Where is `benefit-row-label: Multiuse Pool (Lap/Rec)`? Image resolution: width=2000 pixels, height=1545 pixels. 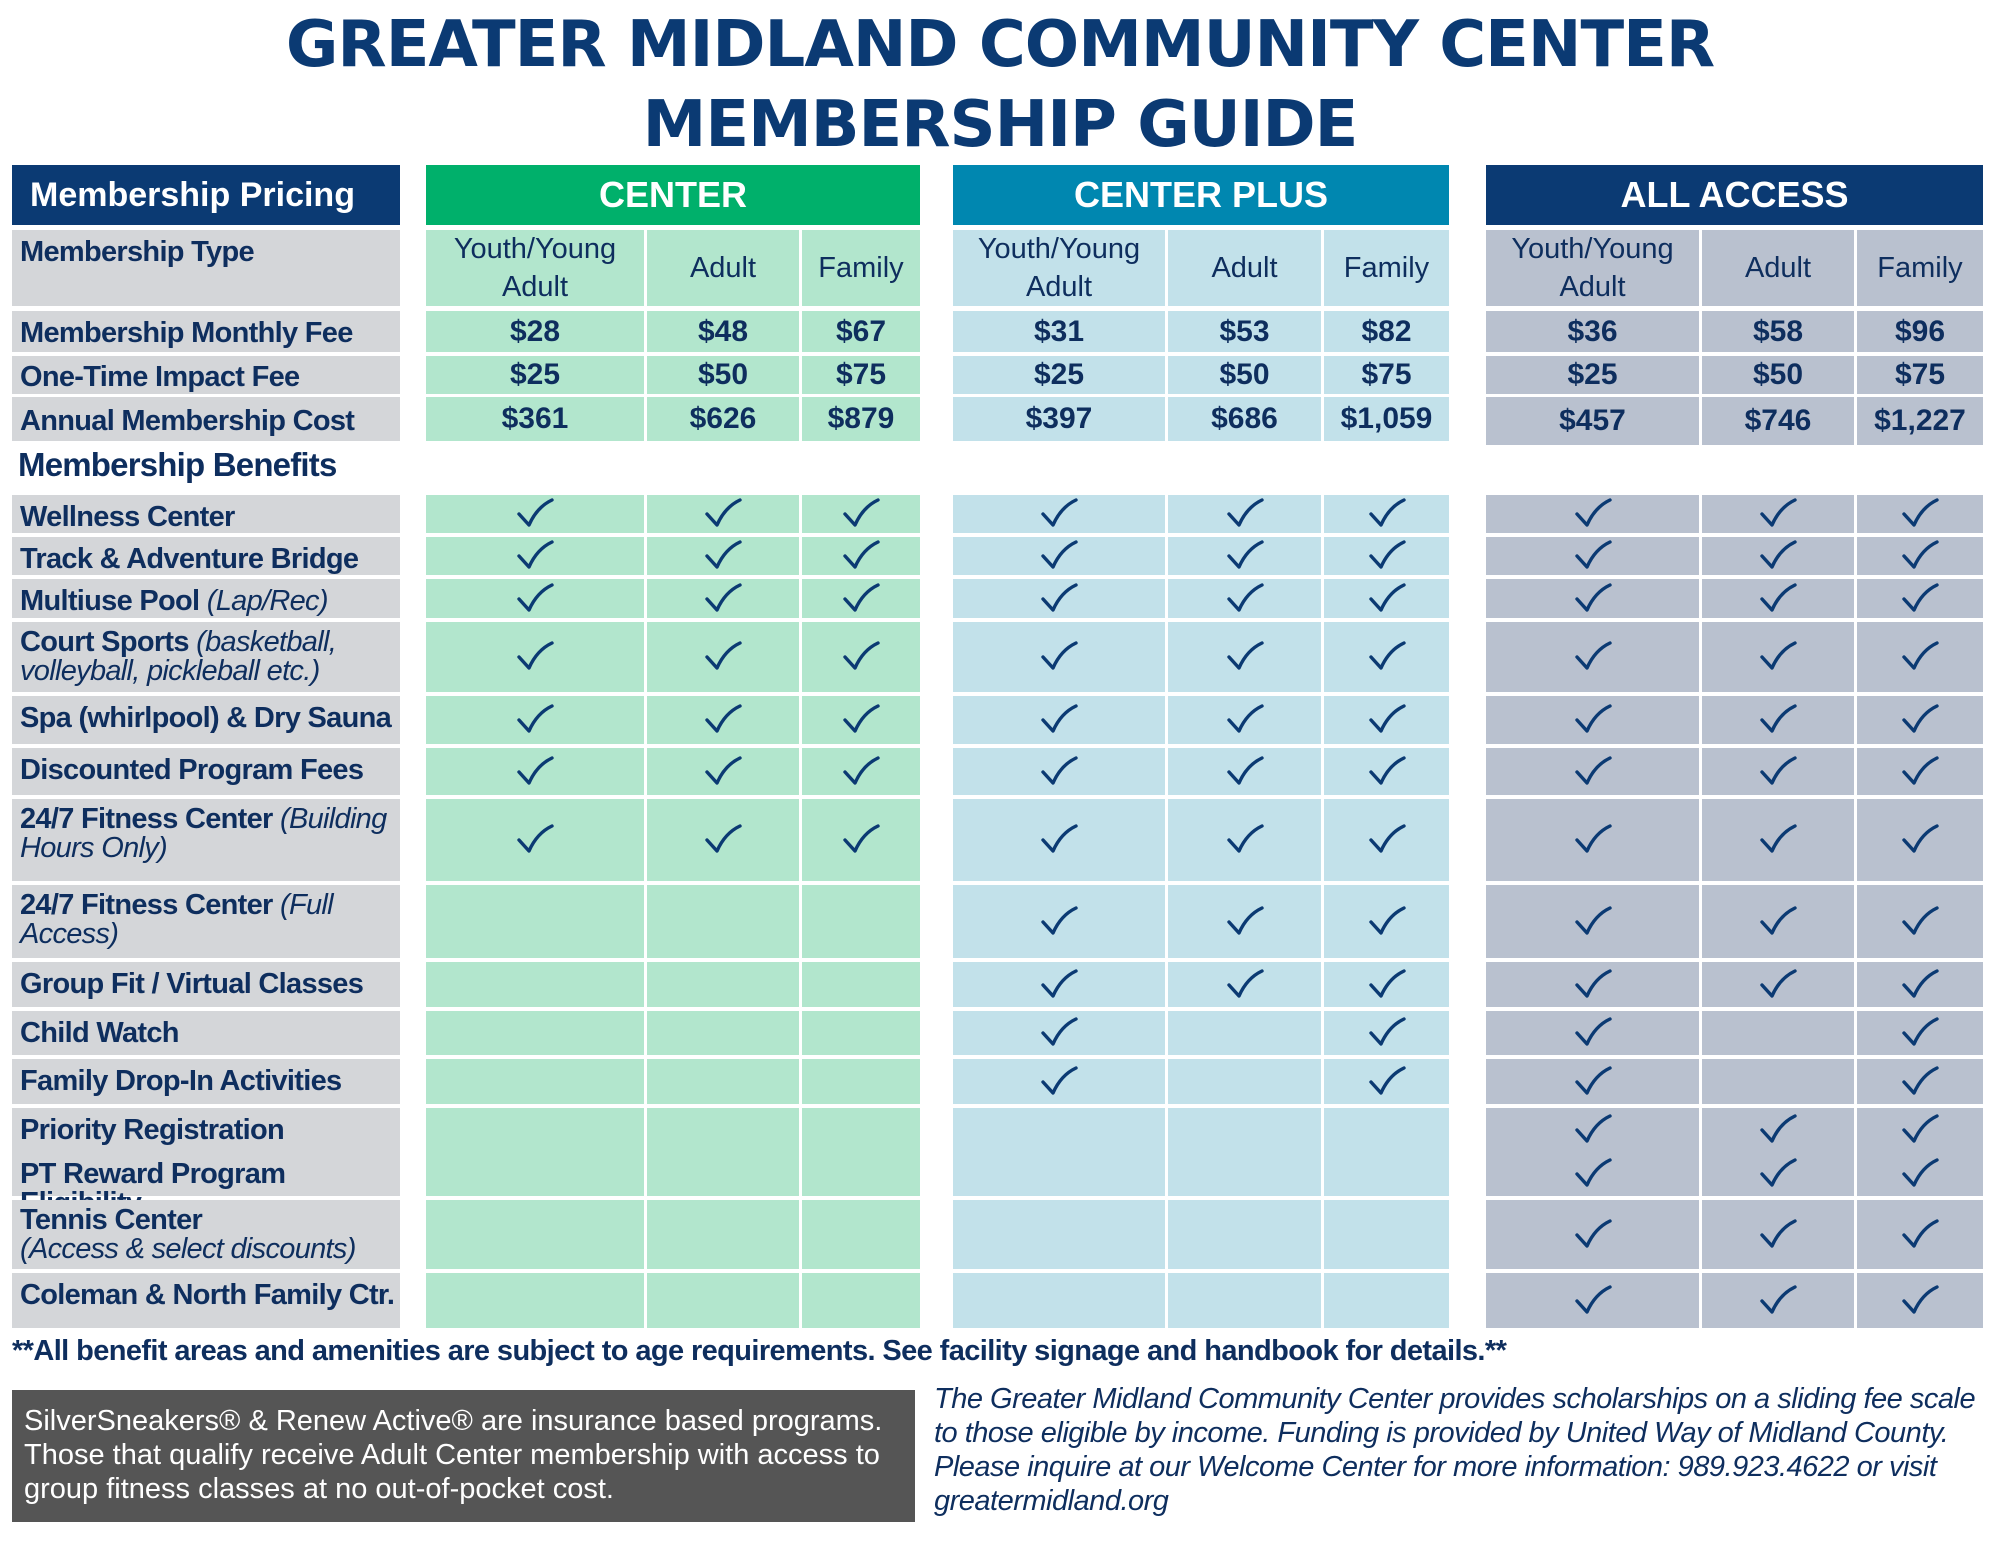
benefit-row-label: Multiuse Pool (Lap/Rec) is located at coordinates (206, 598).